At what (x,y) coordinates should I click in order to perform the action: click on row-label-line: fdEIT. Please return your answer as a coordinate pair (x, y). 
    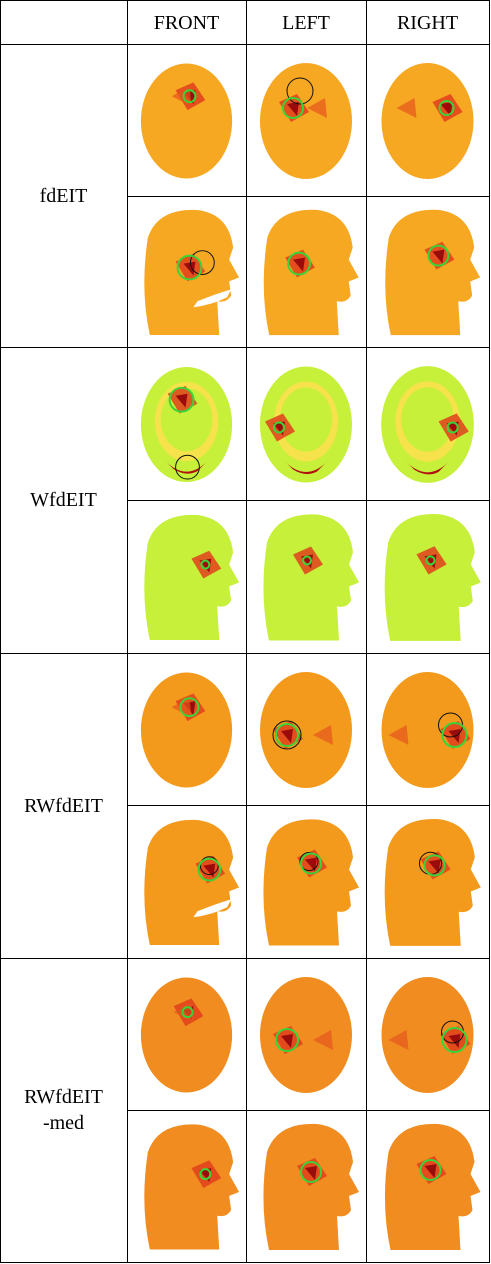
    Looking at the image, I should click on (63, 195).